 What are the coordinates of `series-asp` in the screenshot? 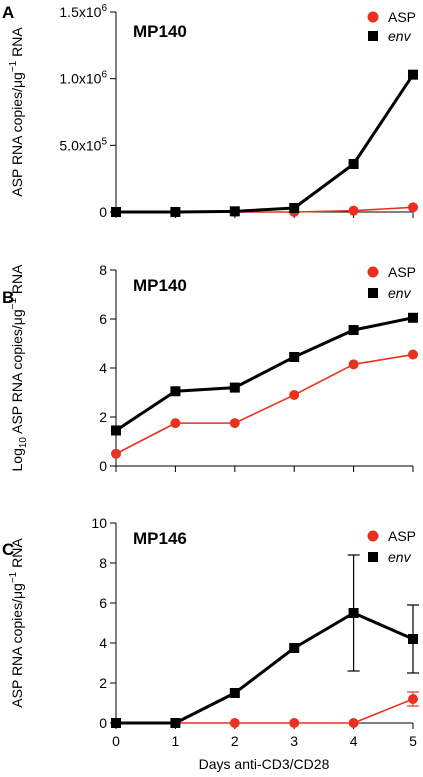 It's located at (264, 404).